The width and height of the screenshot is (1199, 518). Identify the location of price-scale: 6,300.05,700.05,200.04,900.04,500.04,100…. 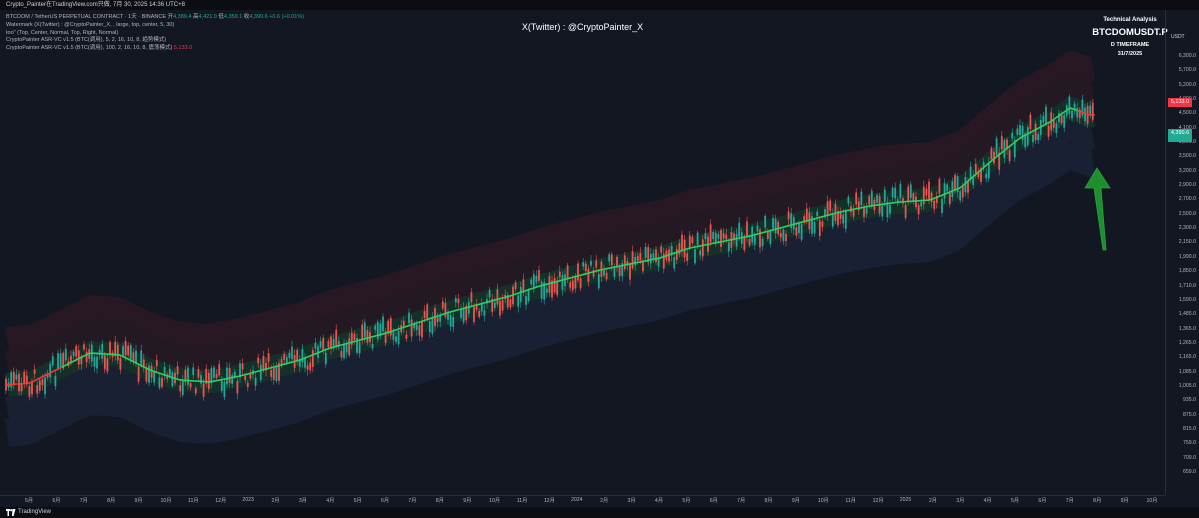
(1182, 252).